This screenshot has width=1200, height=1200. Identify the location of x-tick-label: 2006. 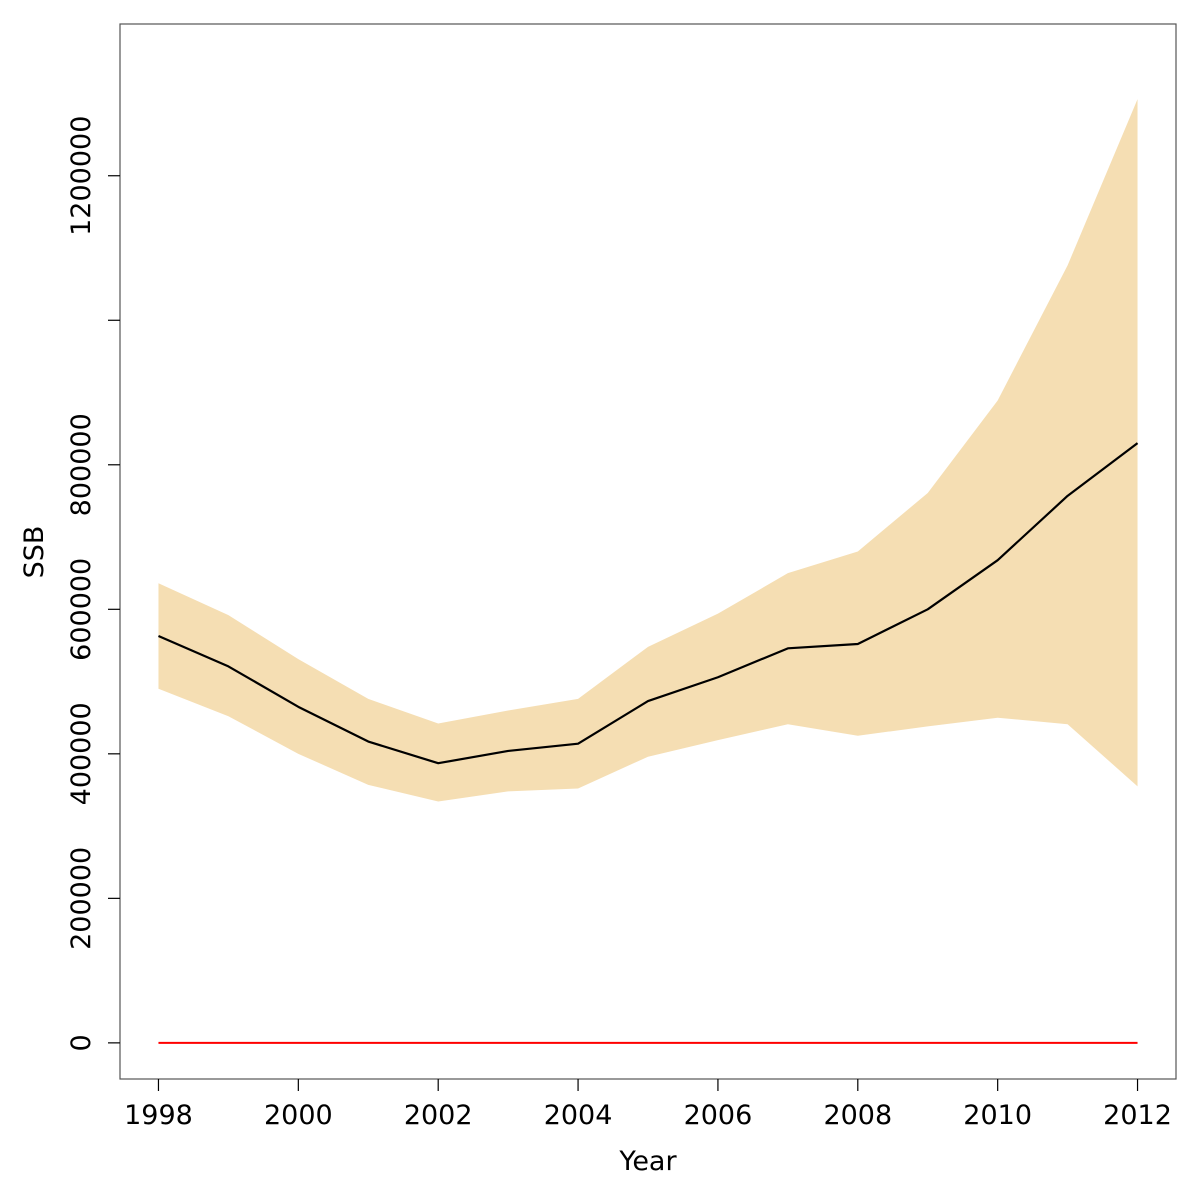
(718, 1115).